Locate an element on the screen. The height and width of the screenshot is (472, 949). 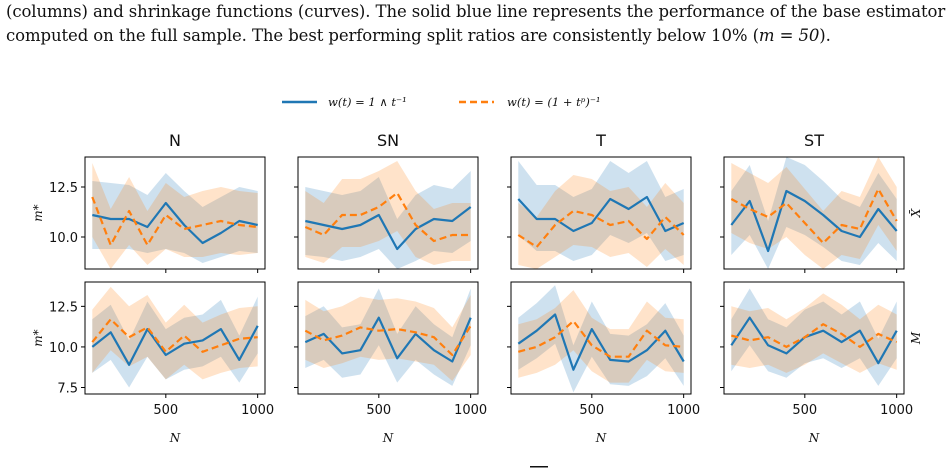
y-tick-label: 7.5 is located at coordinates (67, 389).